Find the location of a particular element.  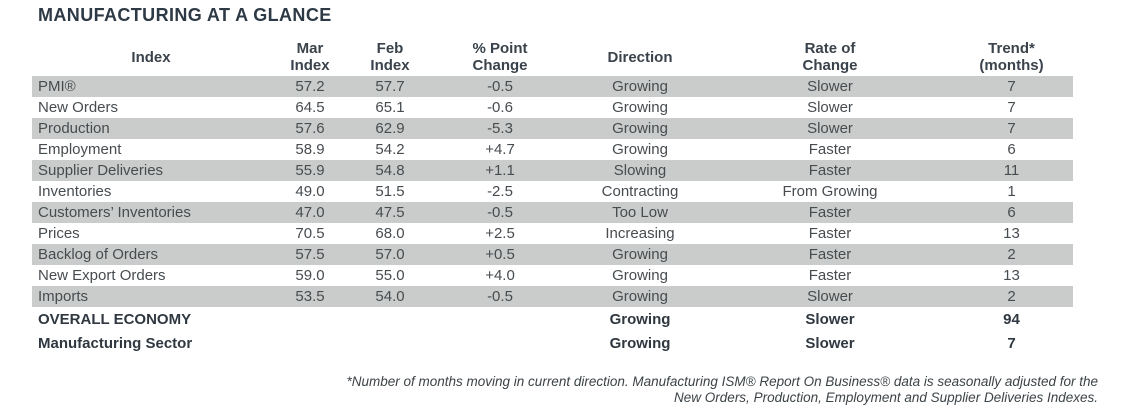

column-header-index: Index is located at coordinates (151, 57).